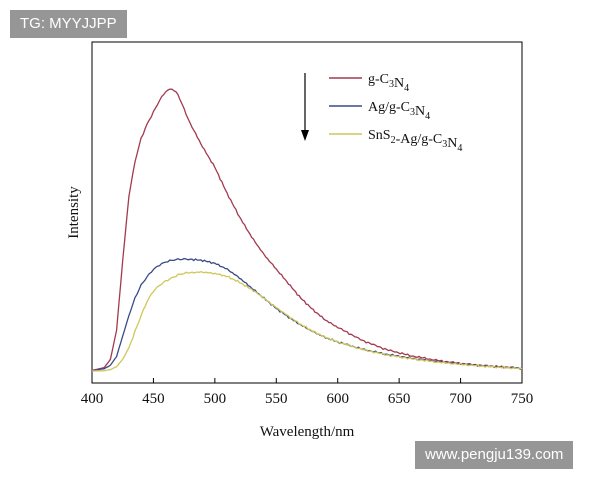 Image resolution: width=600 pixels, height=480 pixels. Describe the element at coordinates (415, 141) in the screenshot. I see `legend-label: SnS2-Ag/g-C3N4` at that location.